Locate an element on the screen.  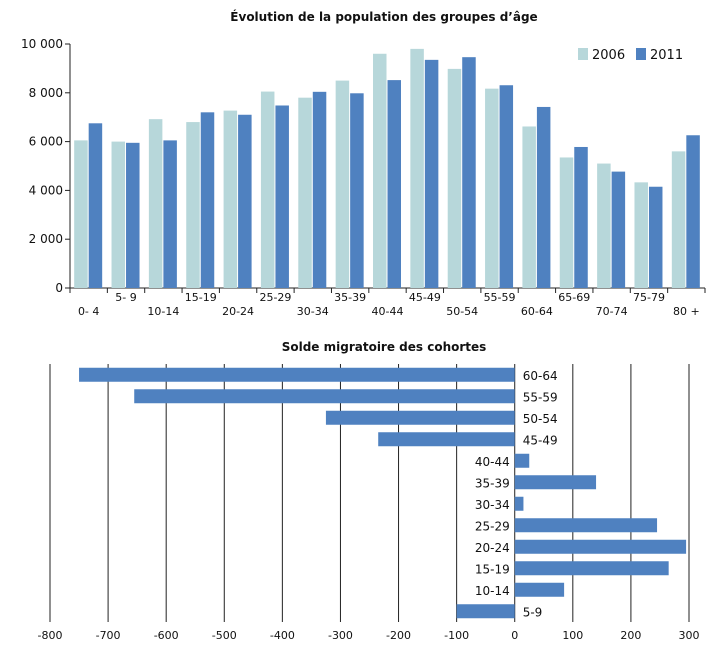
chart2-x-tick-label: 300 is located at coordinates (689, 635).